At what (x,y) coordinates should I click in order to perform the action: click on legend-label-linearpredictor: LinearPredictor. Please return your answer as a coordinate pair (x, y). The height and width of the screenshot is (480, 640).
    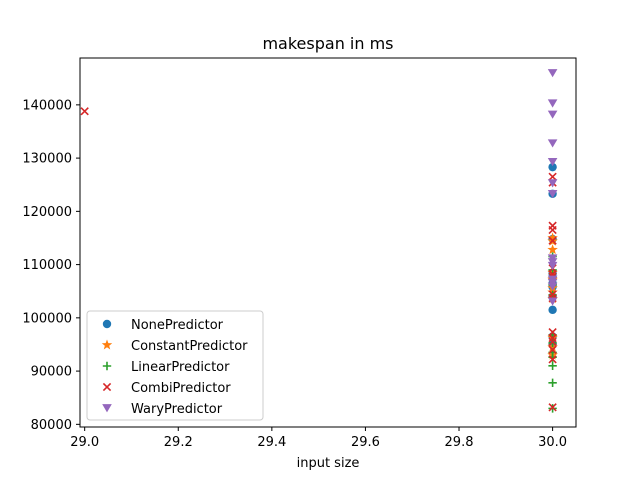
    Looking at the image, I should click on (180, 367).